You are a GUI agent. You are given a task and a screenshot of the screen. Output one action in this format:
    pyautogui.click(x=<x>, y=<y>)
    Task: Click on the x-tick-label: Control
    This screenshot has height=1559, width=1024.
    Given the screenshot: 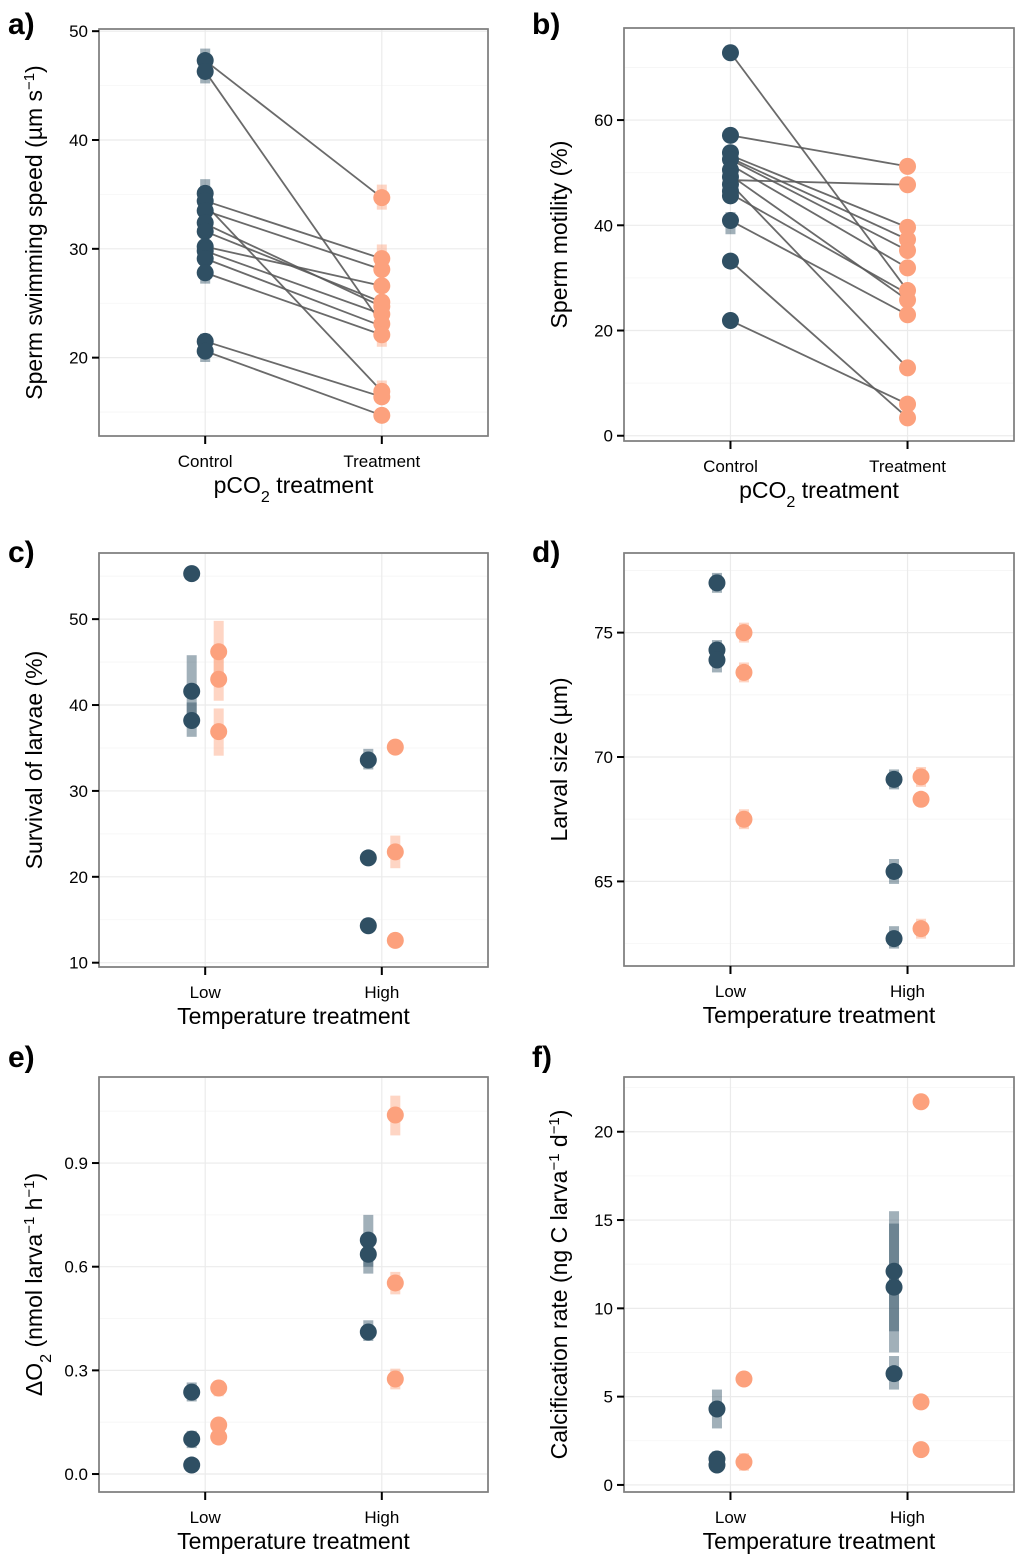 What is the action you would take?
    pyautogui.click(x=205, y=461)
    